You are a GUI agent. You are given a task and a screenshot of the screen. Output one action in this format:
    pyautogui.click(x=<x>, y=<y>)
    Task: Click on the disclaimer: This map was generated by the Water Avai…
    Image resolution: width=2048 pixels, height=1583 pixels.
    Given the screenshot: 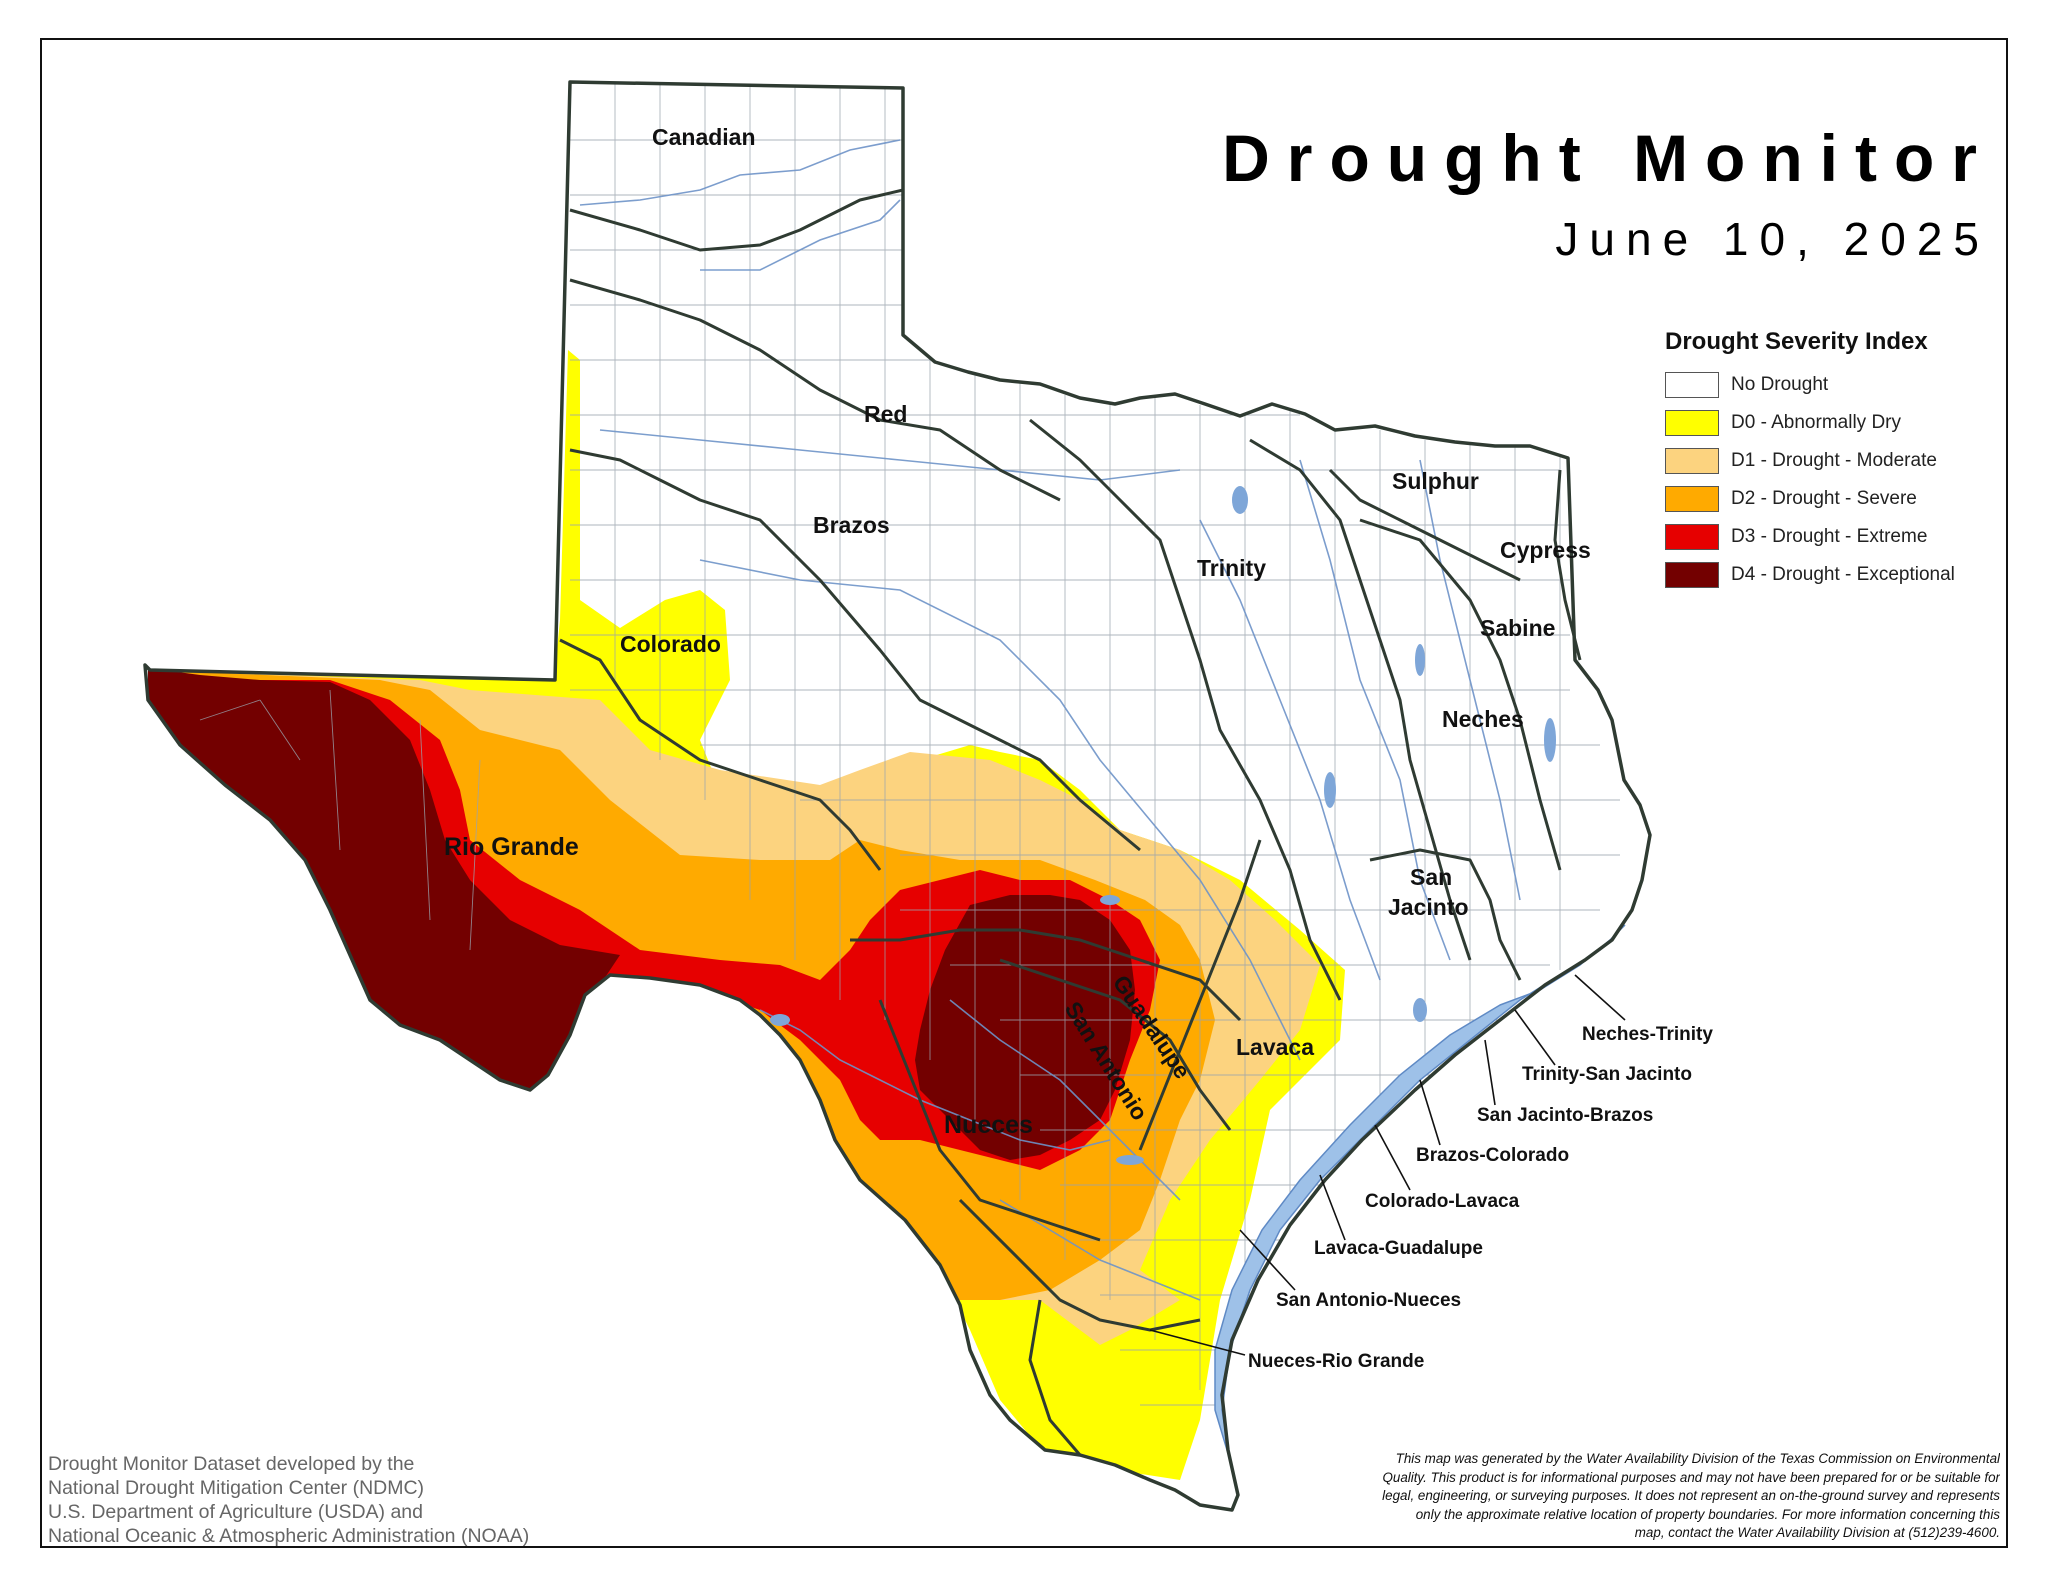 What is the action you would take?
    pyautogui.click(x=1631, y=1496)
    